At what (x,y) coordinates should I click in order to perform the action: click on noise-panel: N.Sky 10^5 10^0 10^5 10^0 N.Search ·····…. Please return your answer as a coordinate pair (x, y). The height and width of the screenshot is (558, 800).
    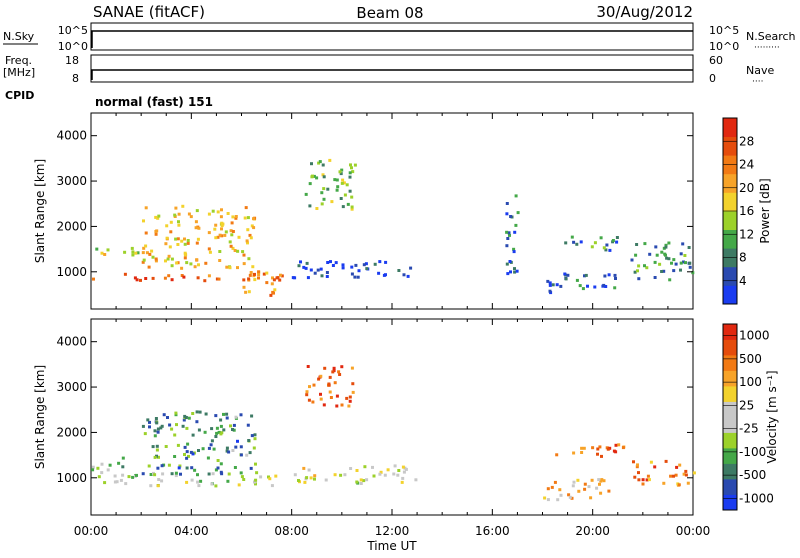
    Looking at the image, I should click on (399, 37).